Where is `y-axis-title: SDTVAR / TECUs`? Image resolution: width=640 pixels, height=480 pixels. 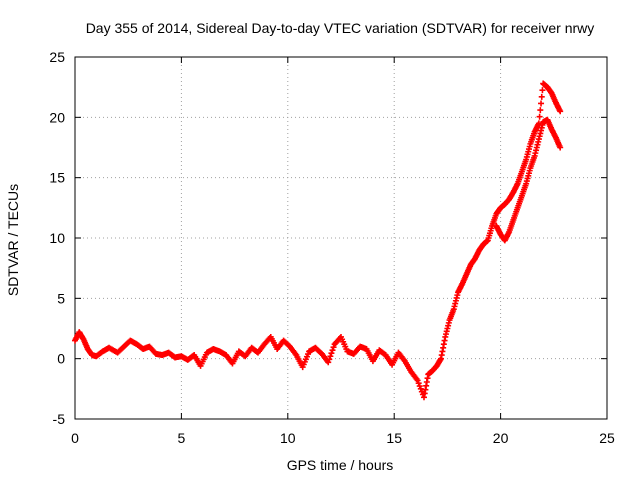 y-axis-title: SDTVAR / TECUs is located at coordinates (13, 240).